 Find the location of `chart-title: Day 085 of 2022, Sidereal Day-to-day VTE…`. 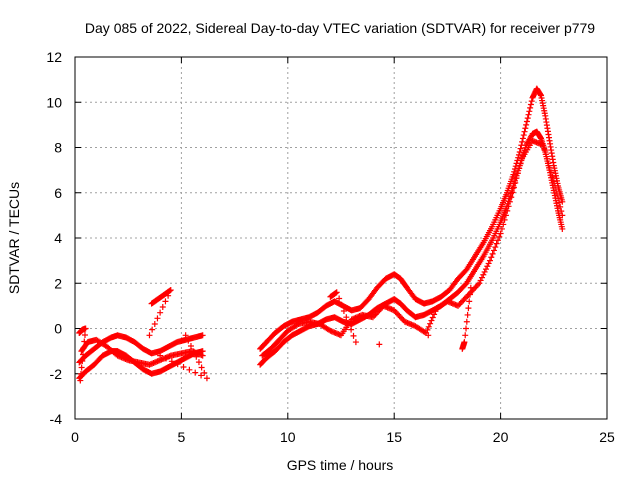

chart-title: Day 085 of 2022, Sidereal Day-to-day VTE… is located at coordinates (340, 28).